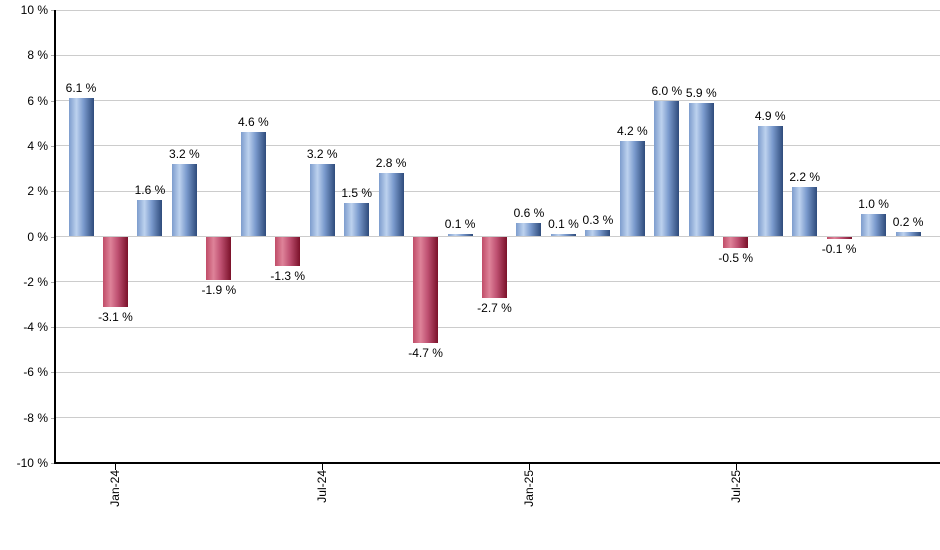  What do you see at coordinates (253, 122) in the screenshot?
I see `bar-value-label: 4.6 %` at bounding box center [253, 122].